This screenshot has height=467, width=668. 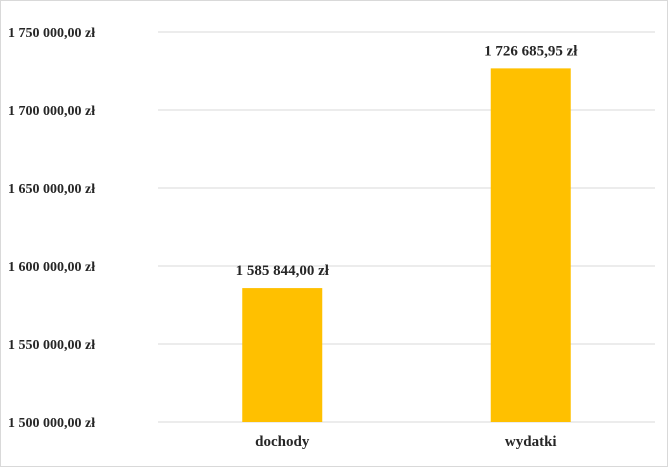 What do you see at coordinates (531, 442) in the screenshot?
I see `x-category-label: wydatki` at bounding box center [531, 442].